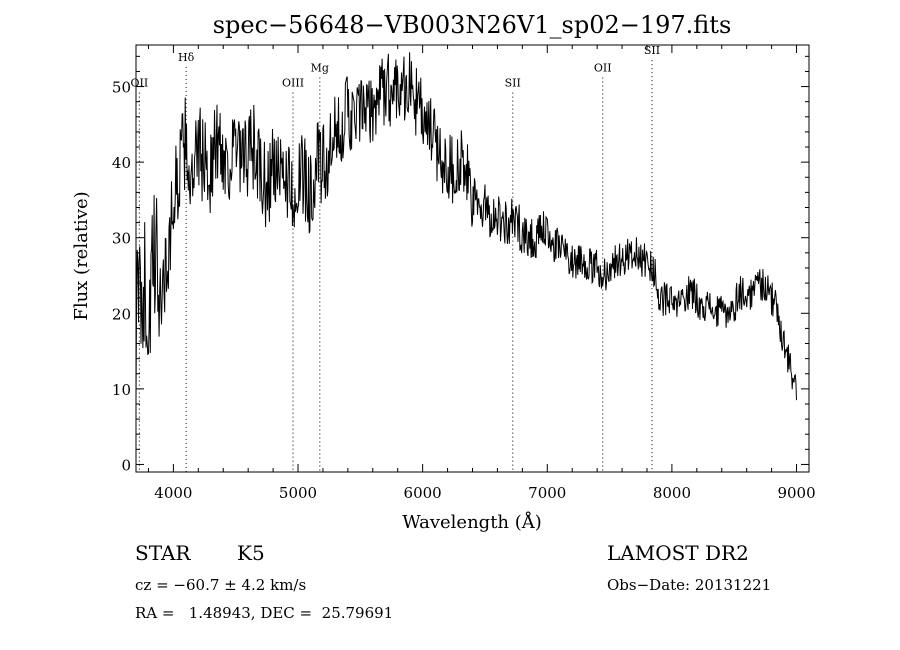  What do you see at coordinates (121, 88) in the screenshot?
I see `y-tick-label: 50` at bounding box center [121, 88].